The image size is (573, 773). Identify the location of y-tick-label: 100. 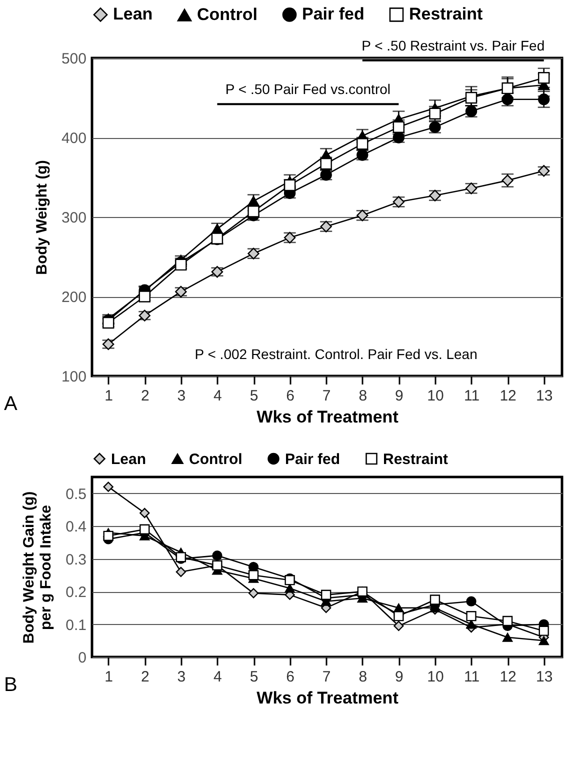
(73, 377).